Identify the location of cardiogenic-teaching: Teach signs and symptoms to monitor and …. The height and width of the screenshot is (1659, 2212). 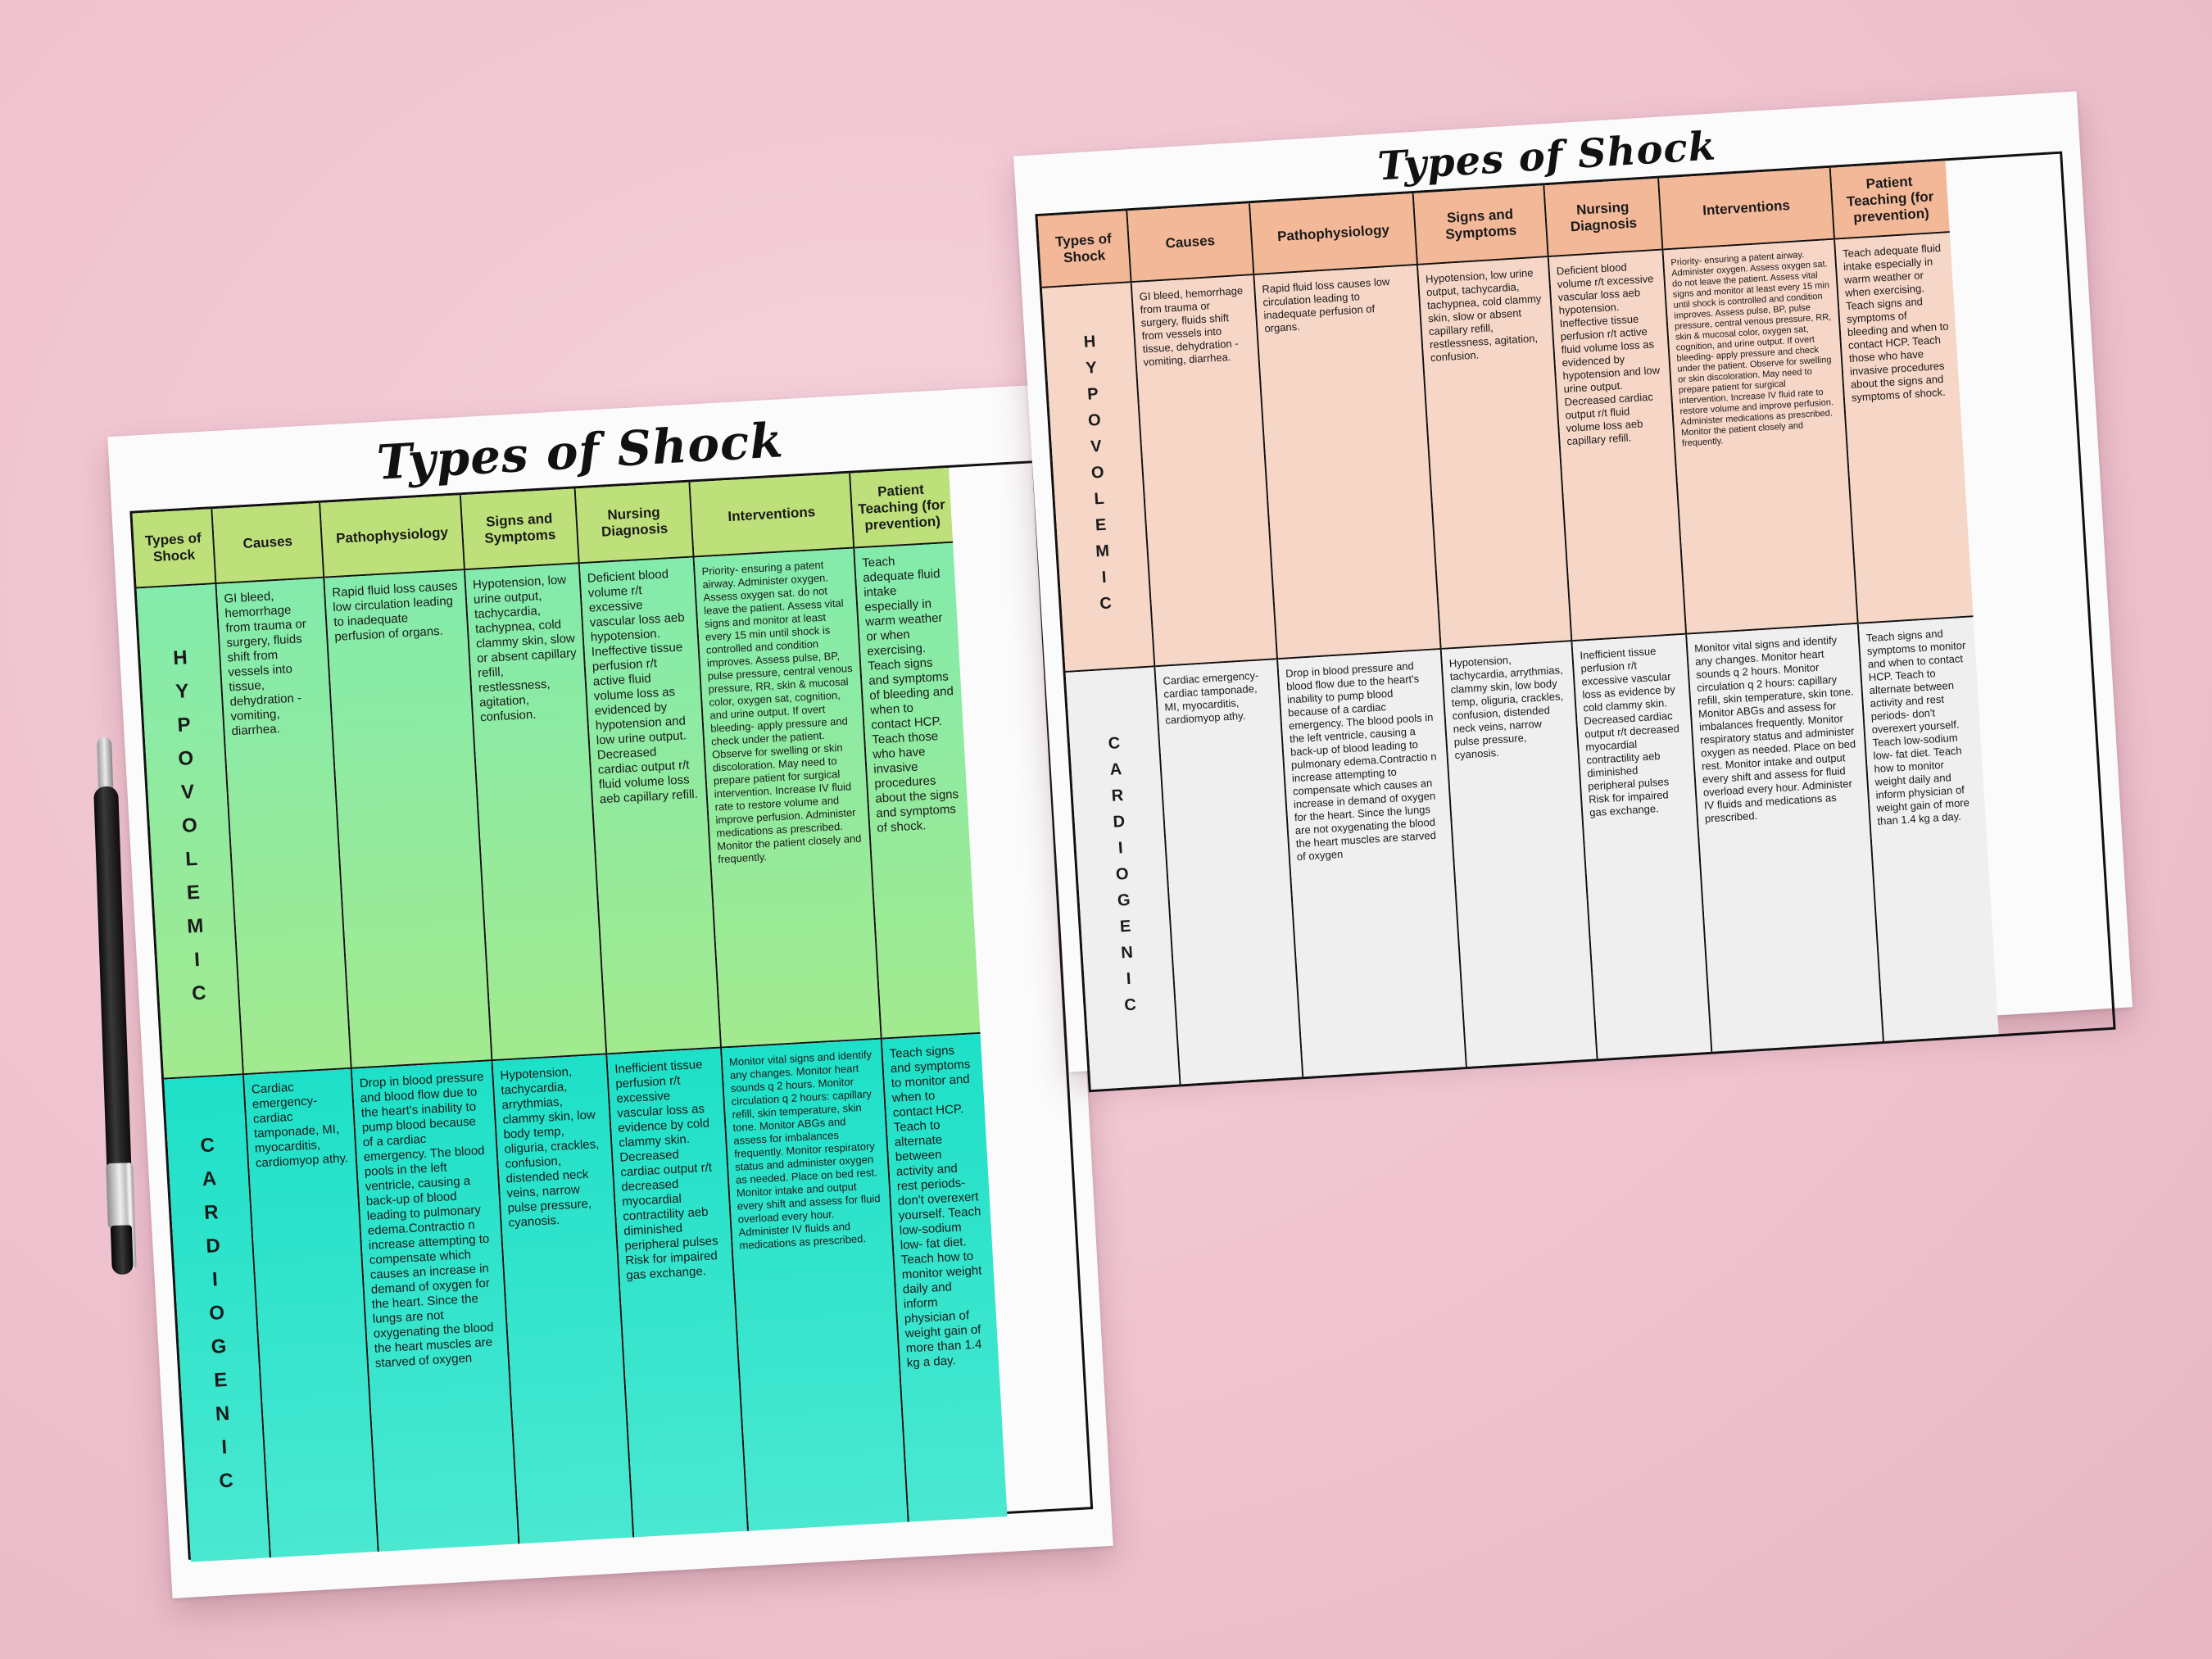
(1928, 829).